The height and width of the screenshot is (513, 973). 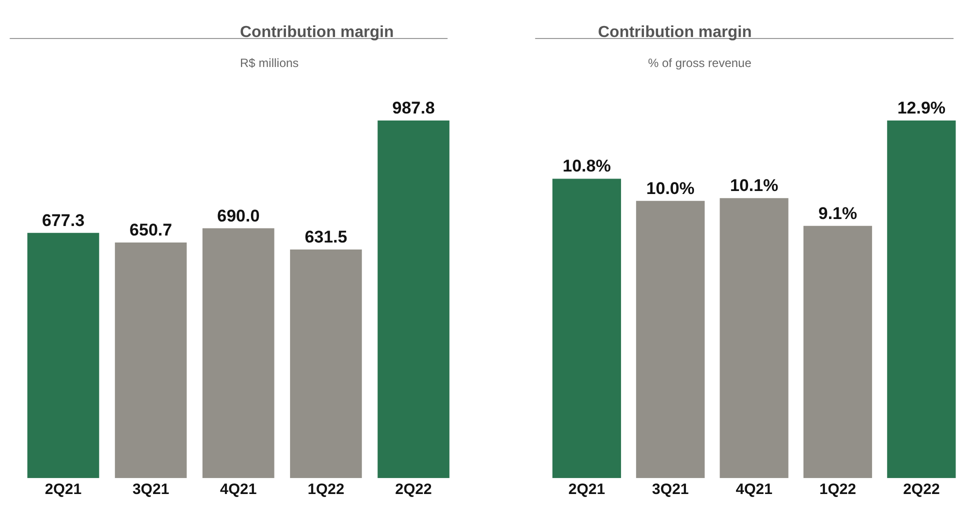 What do you see at coordinates (838, 213) in the screenshot?
I see `data-label: 9.1%` at bounding box center [838, 213].